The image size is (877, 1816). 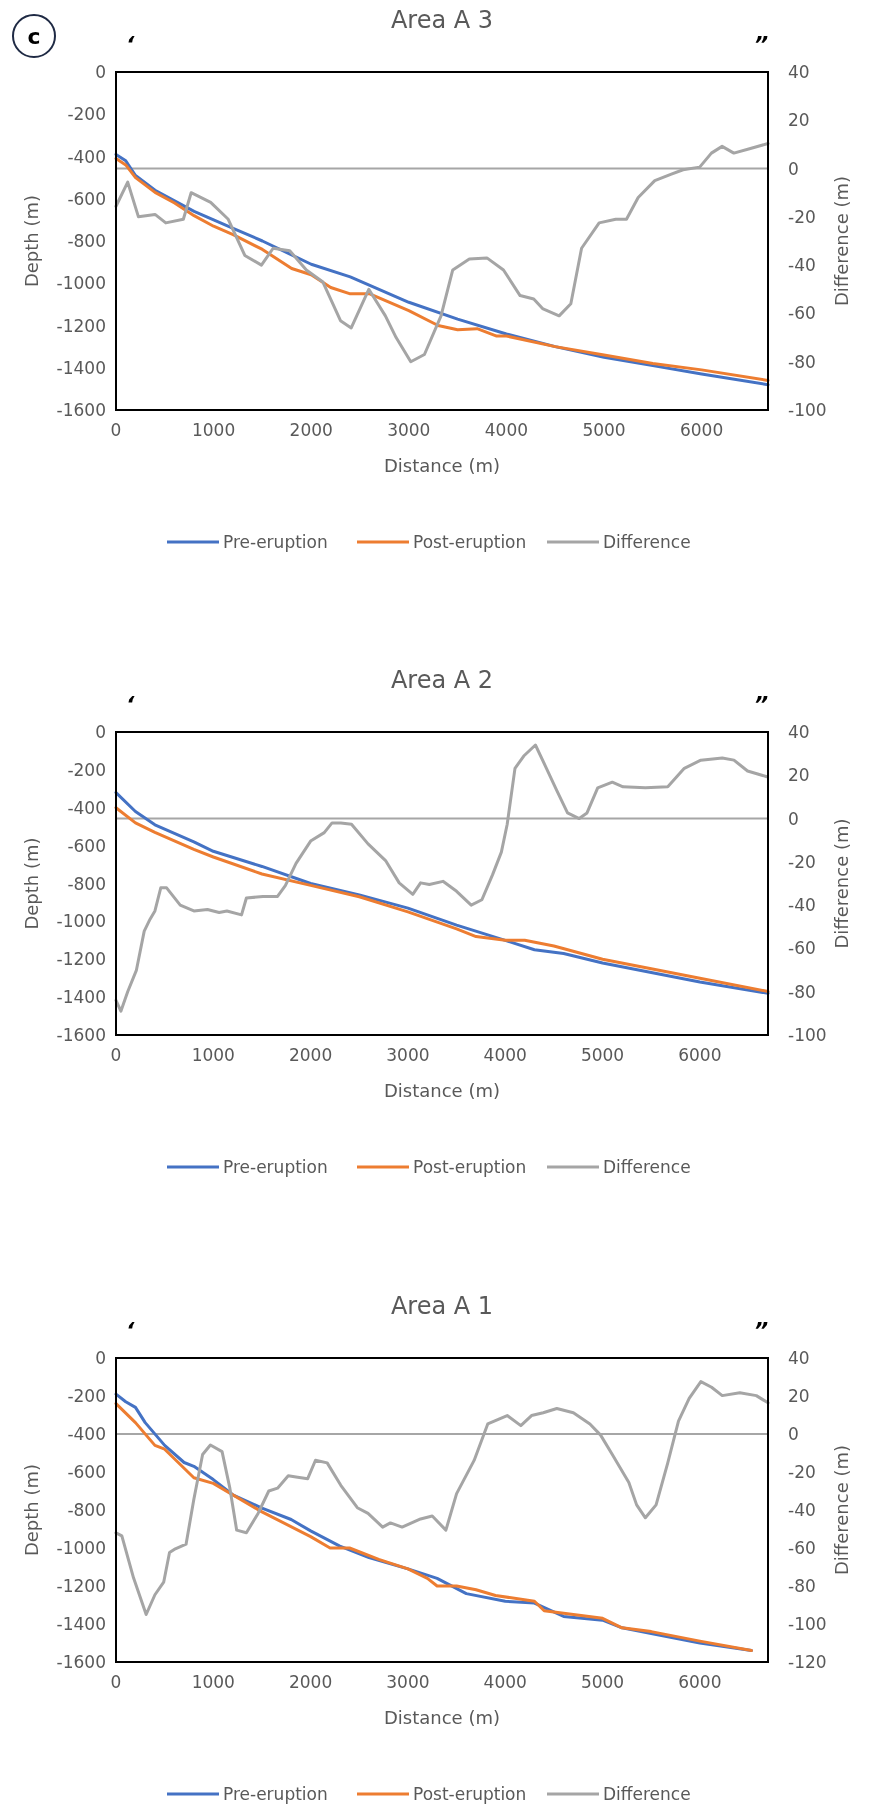 I want to click on text: c, so click(x=34, y=36).